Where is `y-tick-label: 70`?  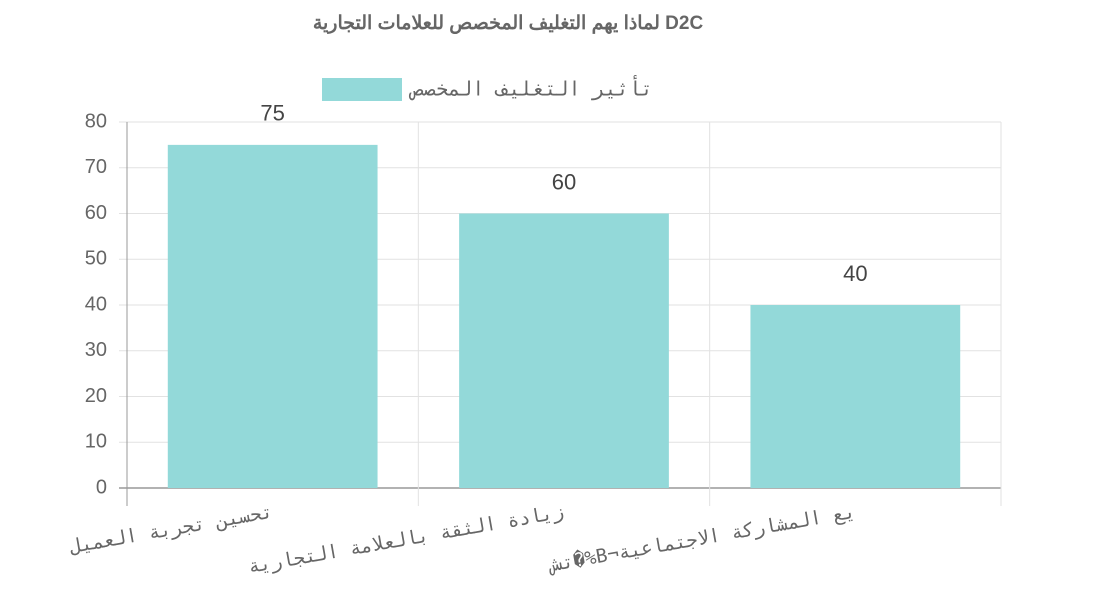 y-tick-label: 70 is located at coordinates (96, 167).